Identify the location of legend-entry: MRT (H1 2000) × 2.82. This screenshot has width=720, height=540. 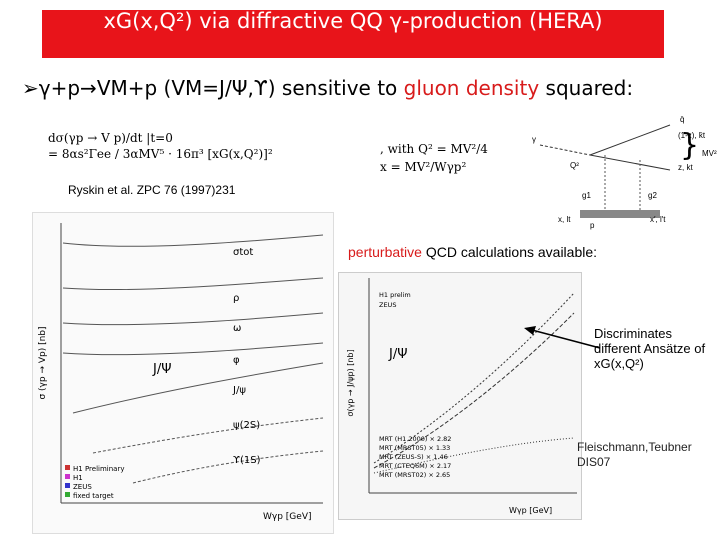
(415, 439).